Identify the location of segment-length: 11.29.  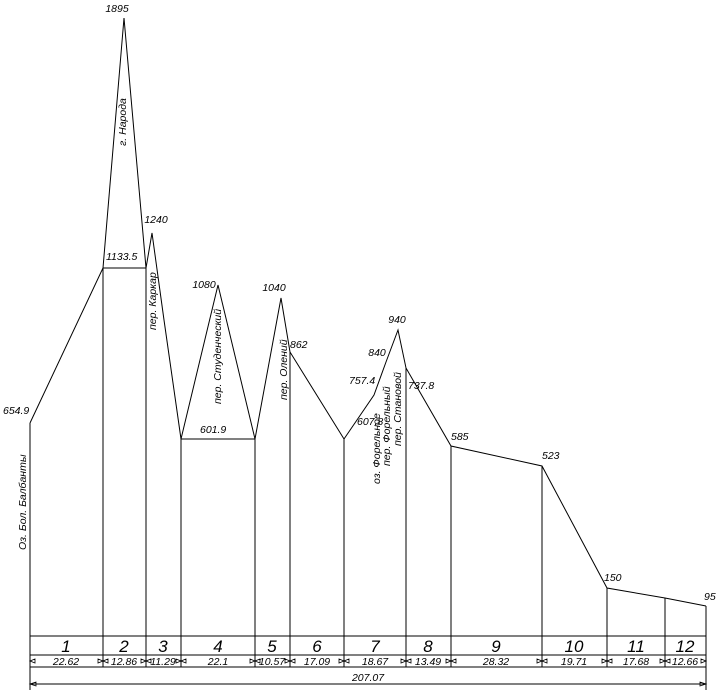
(163, 662).